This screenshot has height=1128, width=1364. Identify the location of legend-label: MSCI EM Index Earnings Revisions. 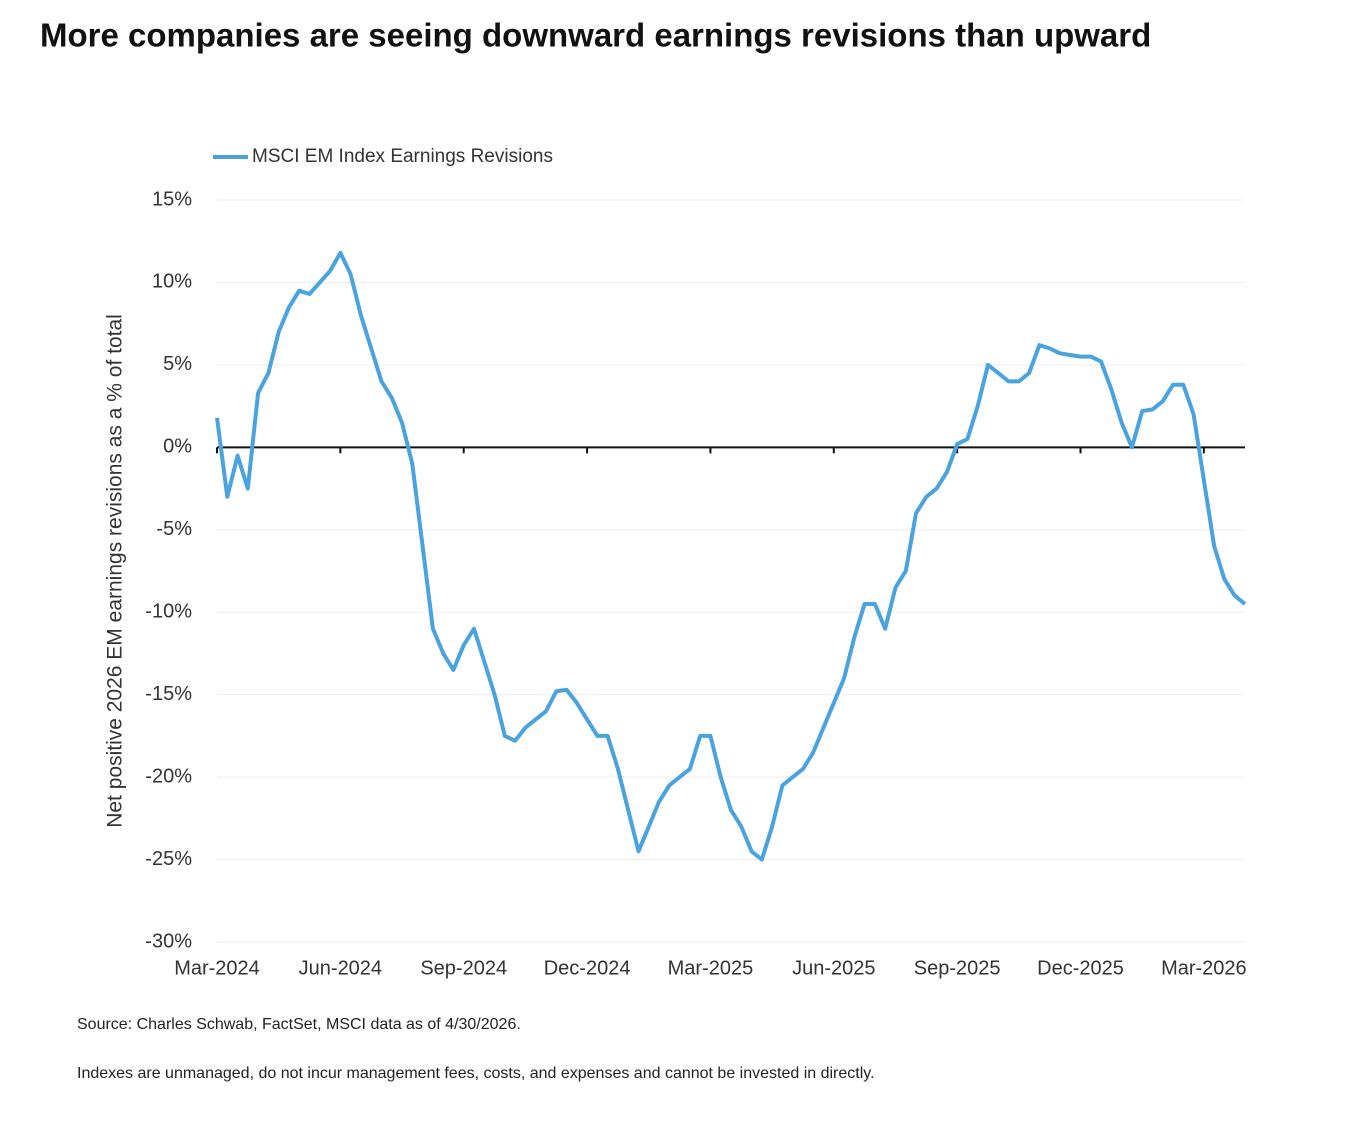
(402, 156).